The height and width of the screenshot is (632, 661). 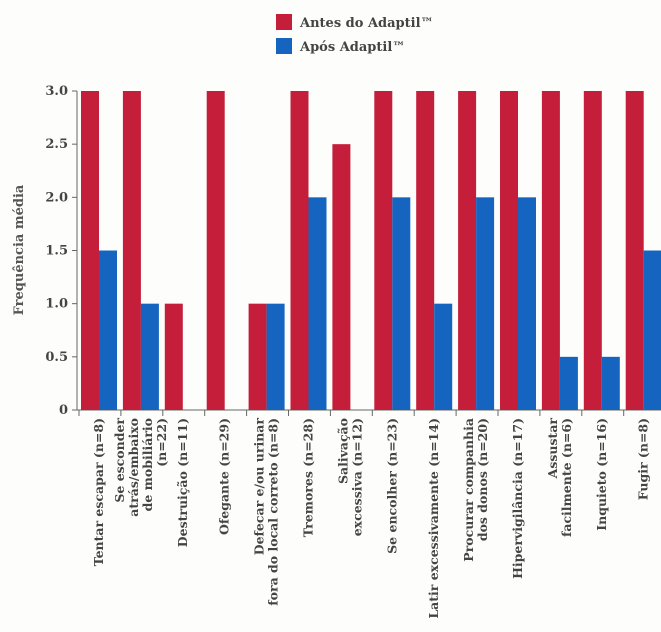 What do you see at coordinates (56, 304) in the screenshot?
I see `y-tick-label: 1.0` at bounding box center [56, 304].